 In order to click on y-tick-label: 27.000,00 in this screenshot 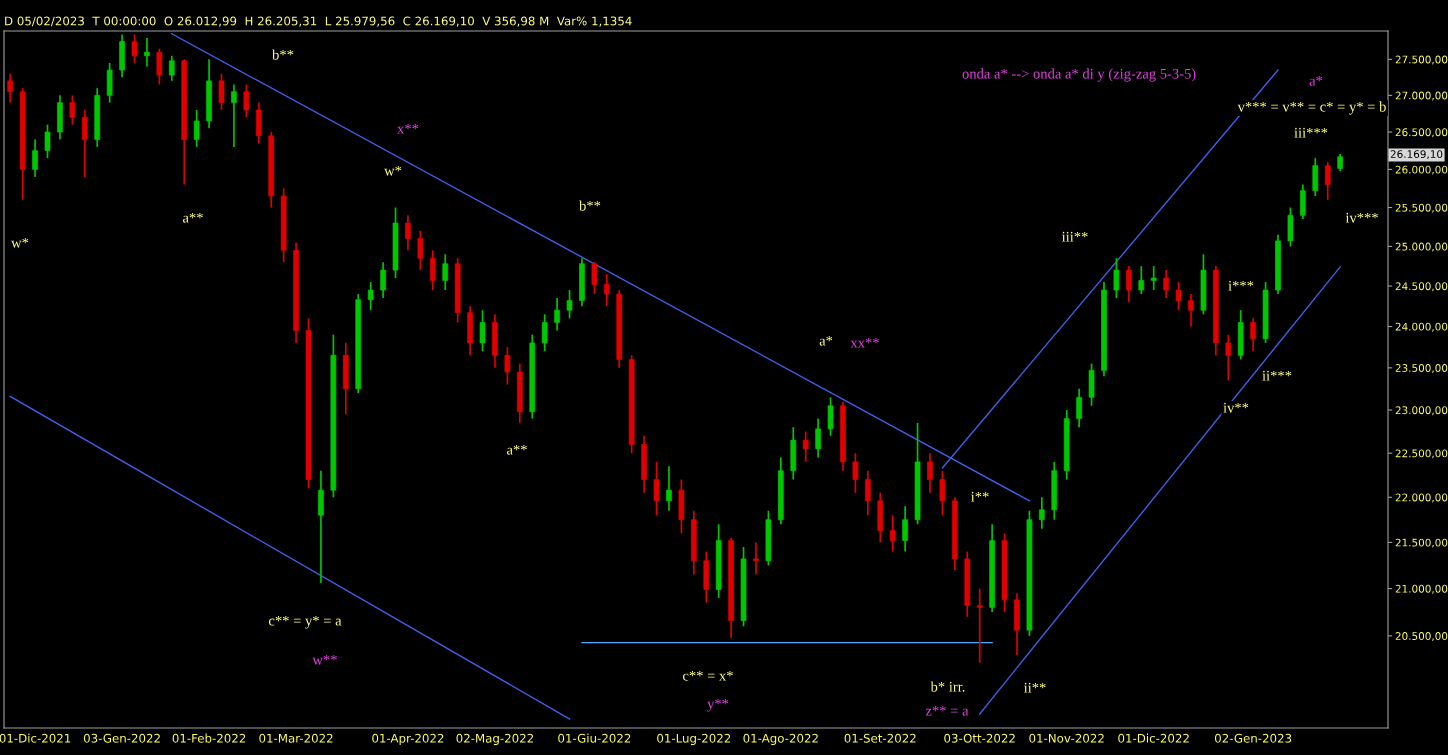, I will do `click(1421, 96)`.